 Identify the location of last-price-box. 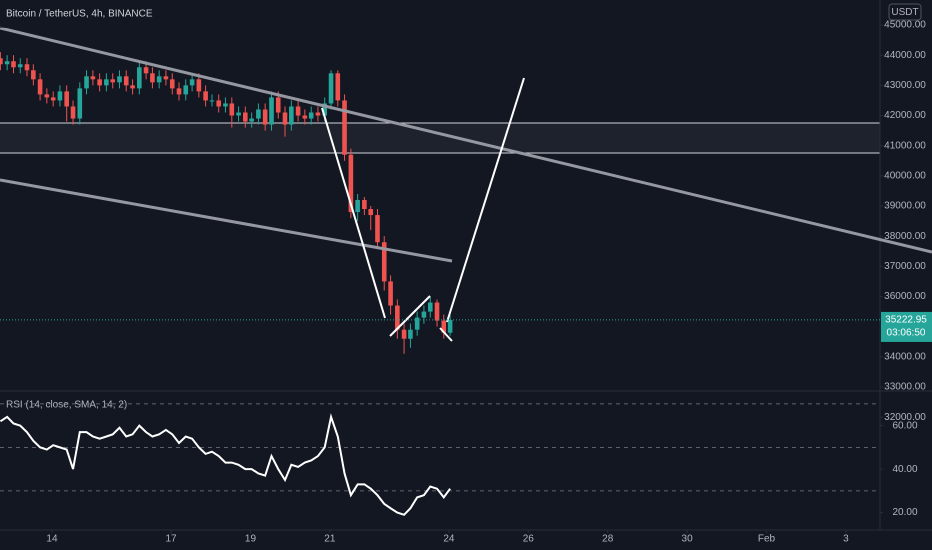
(906, 326).